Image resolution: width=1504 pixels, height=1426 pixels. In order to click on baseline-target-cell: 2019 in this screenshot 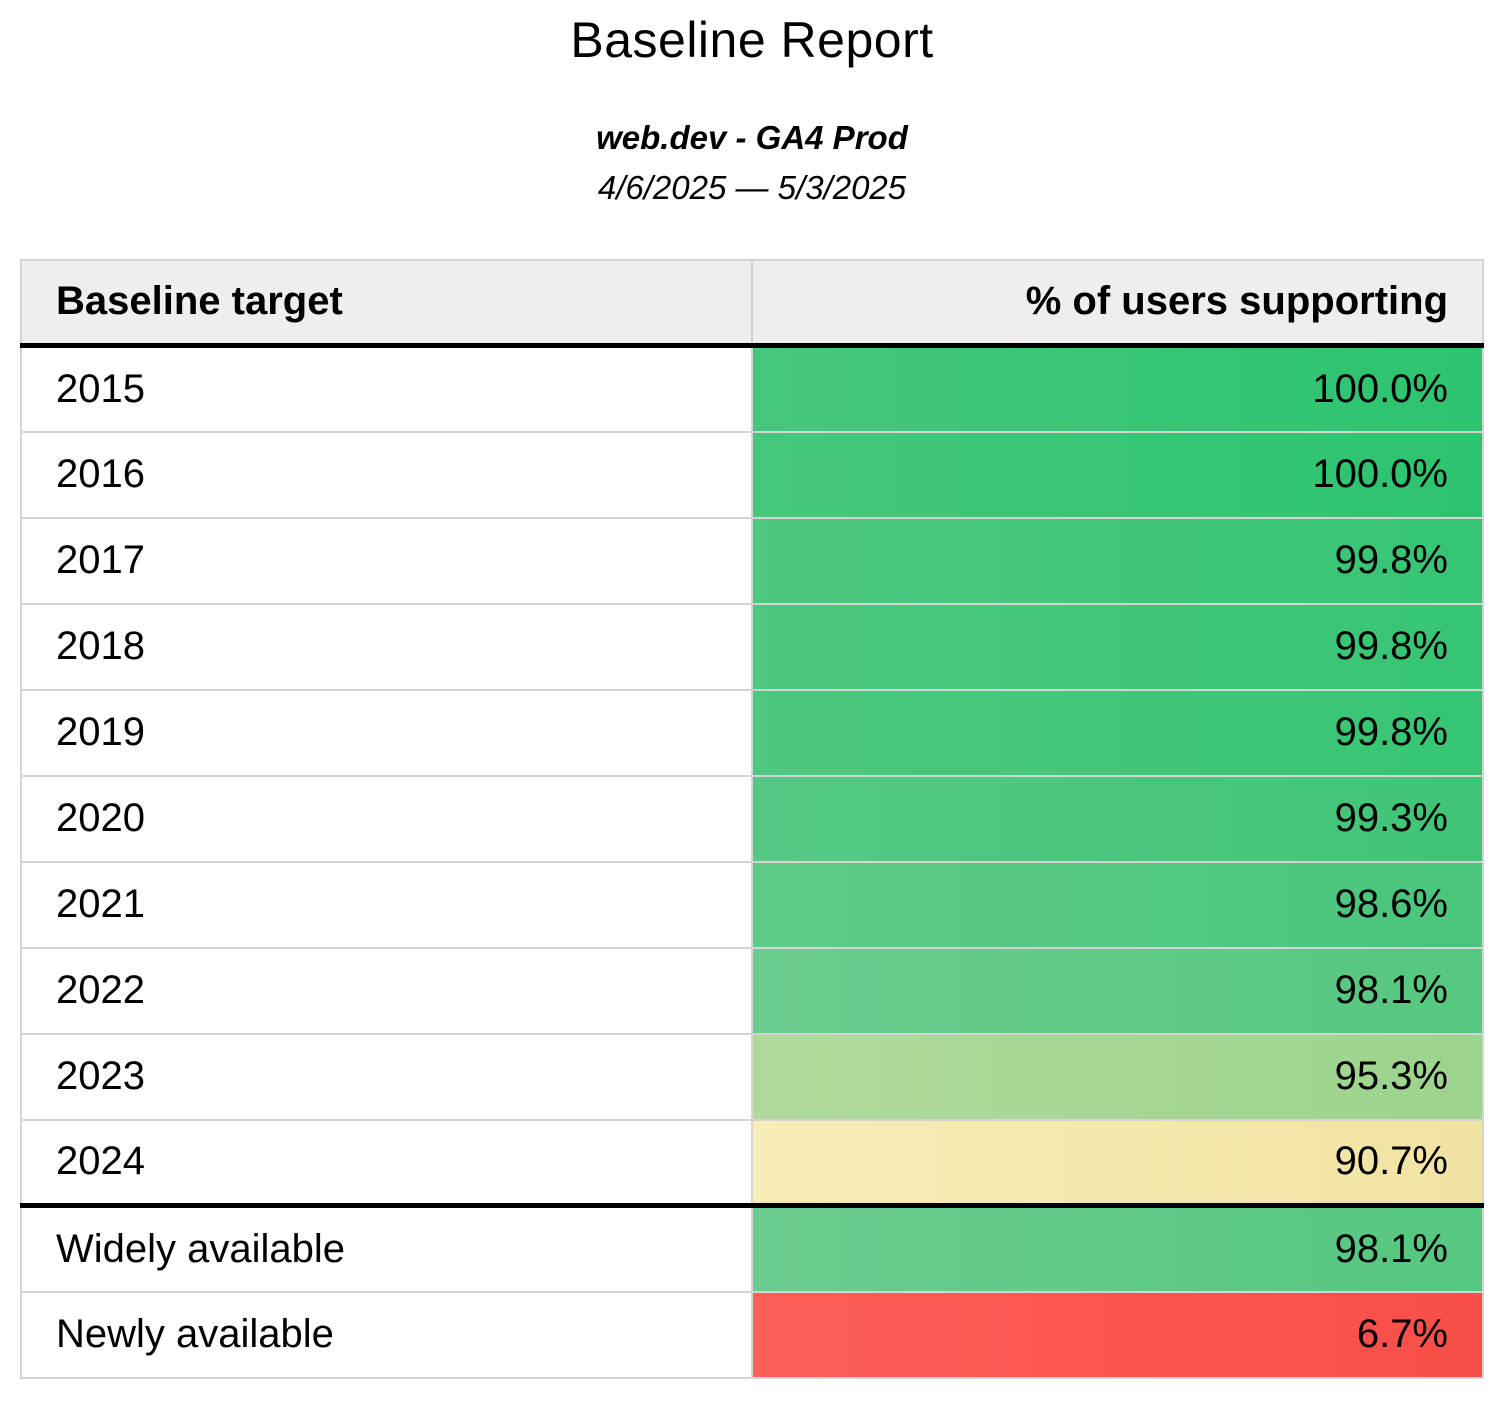, I will do `click(386, 732)`.